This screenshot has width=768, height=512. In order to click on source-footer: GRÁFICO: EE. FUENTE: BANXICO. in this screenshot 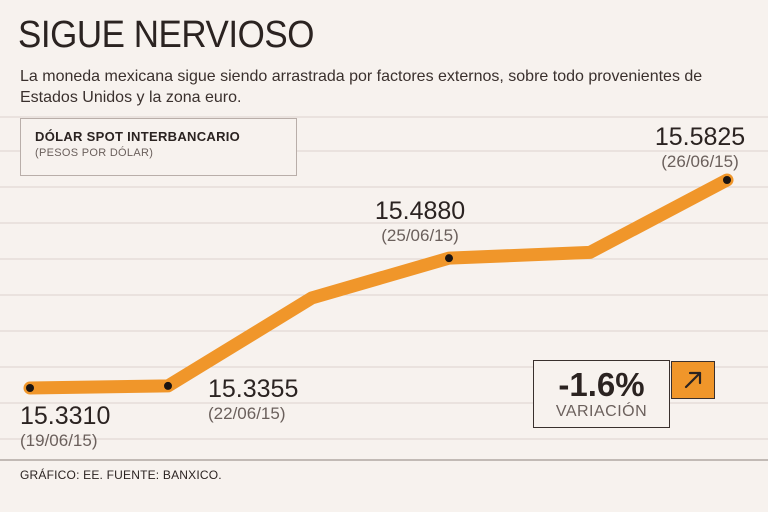, I will do `click(121, 475)`.